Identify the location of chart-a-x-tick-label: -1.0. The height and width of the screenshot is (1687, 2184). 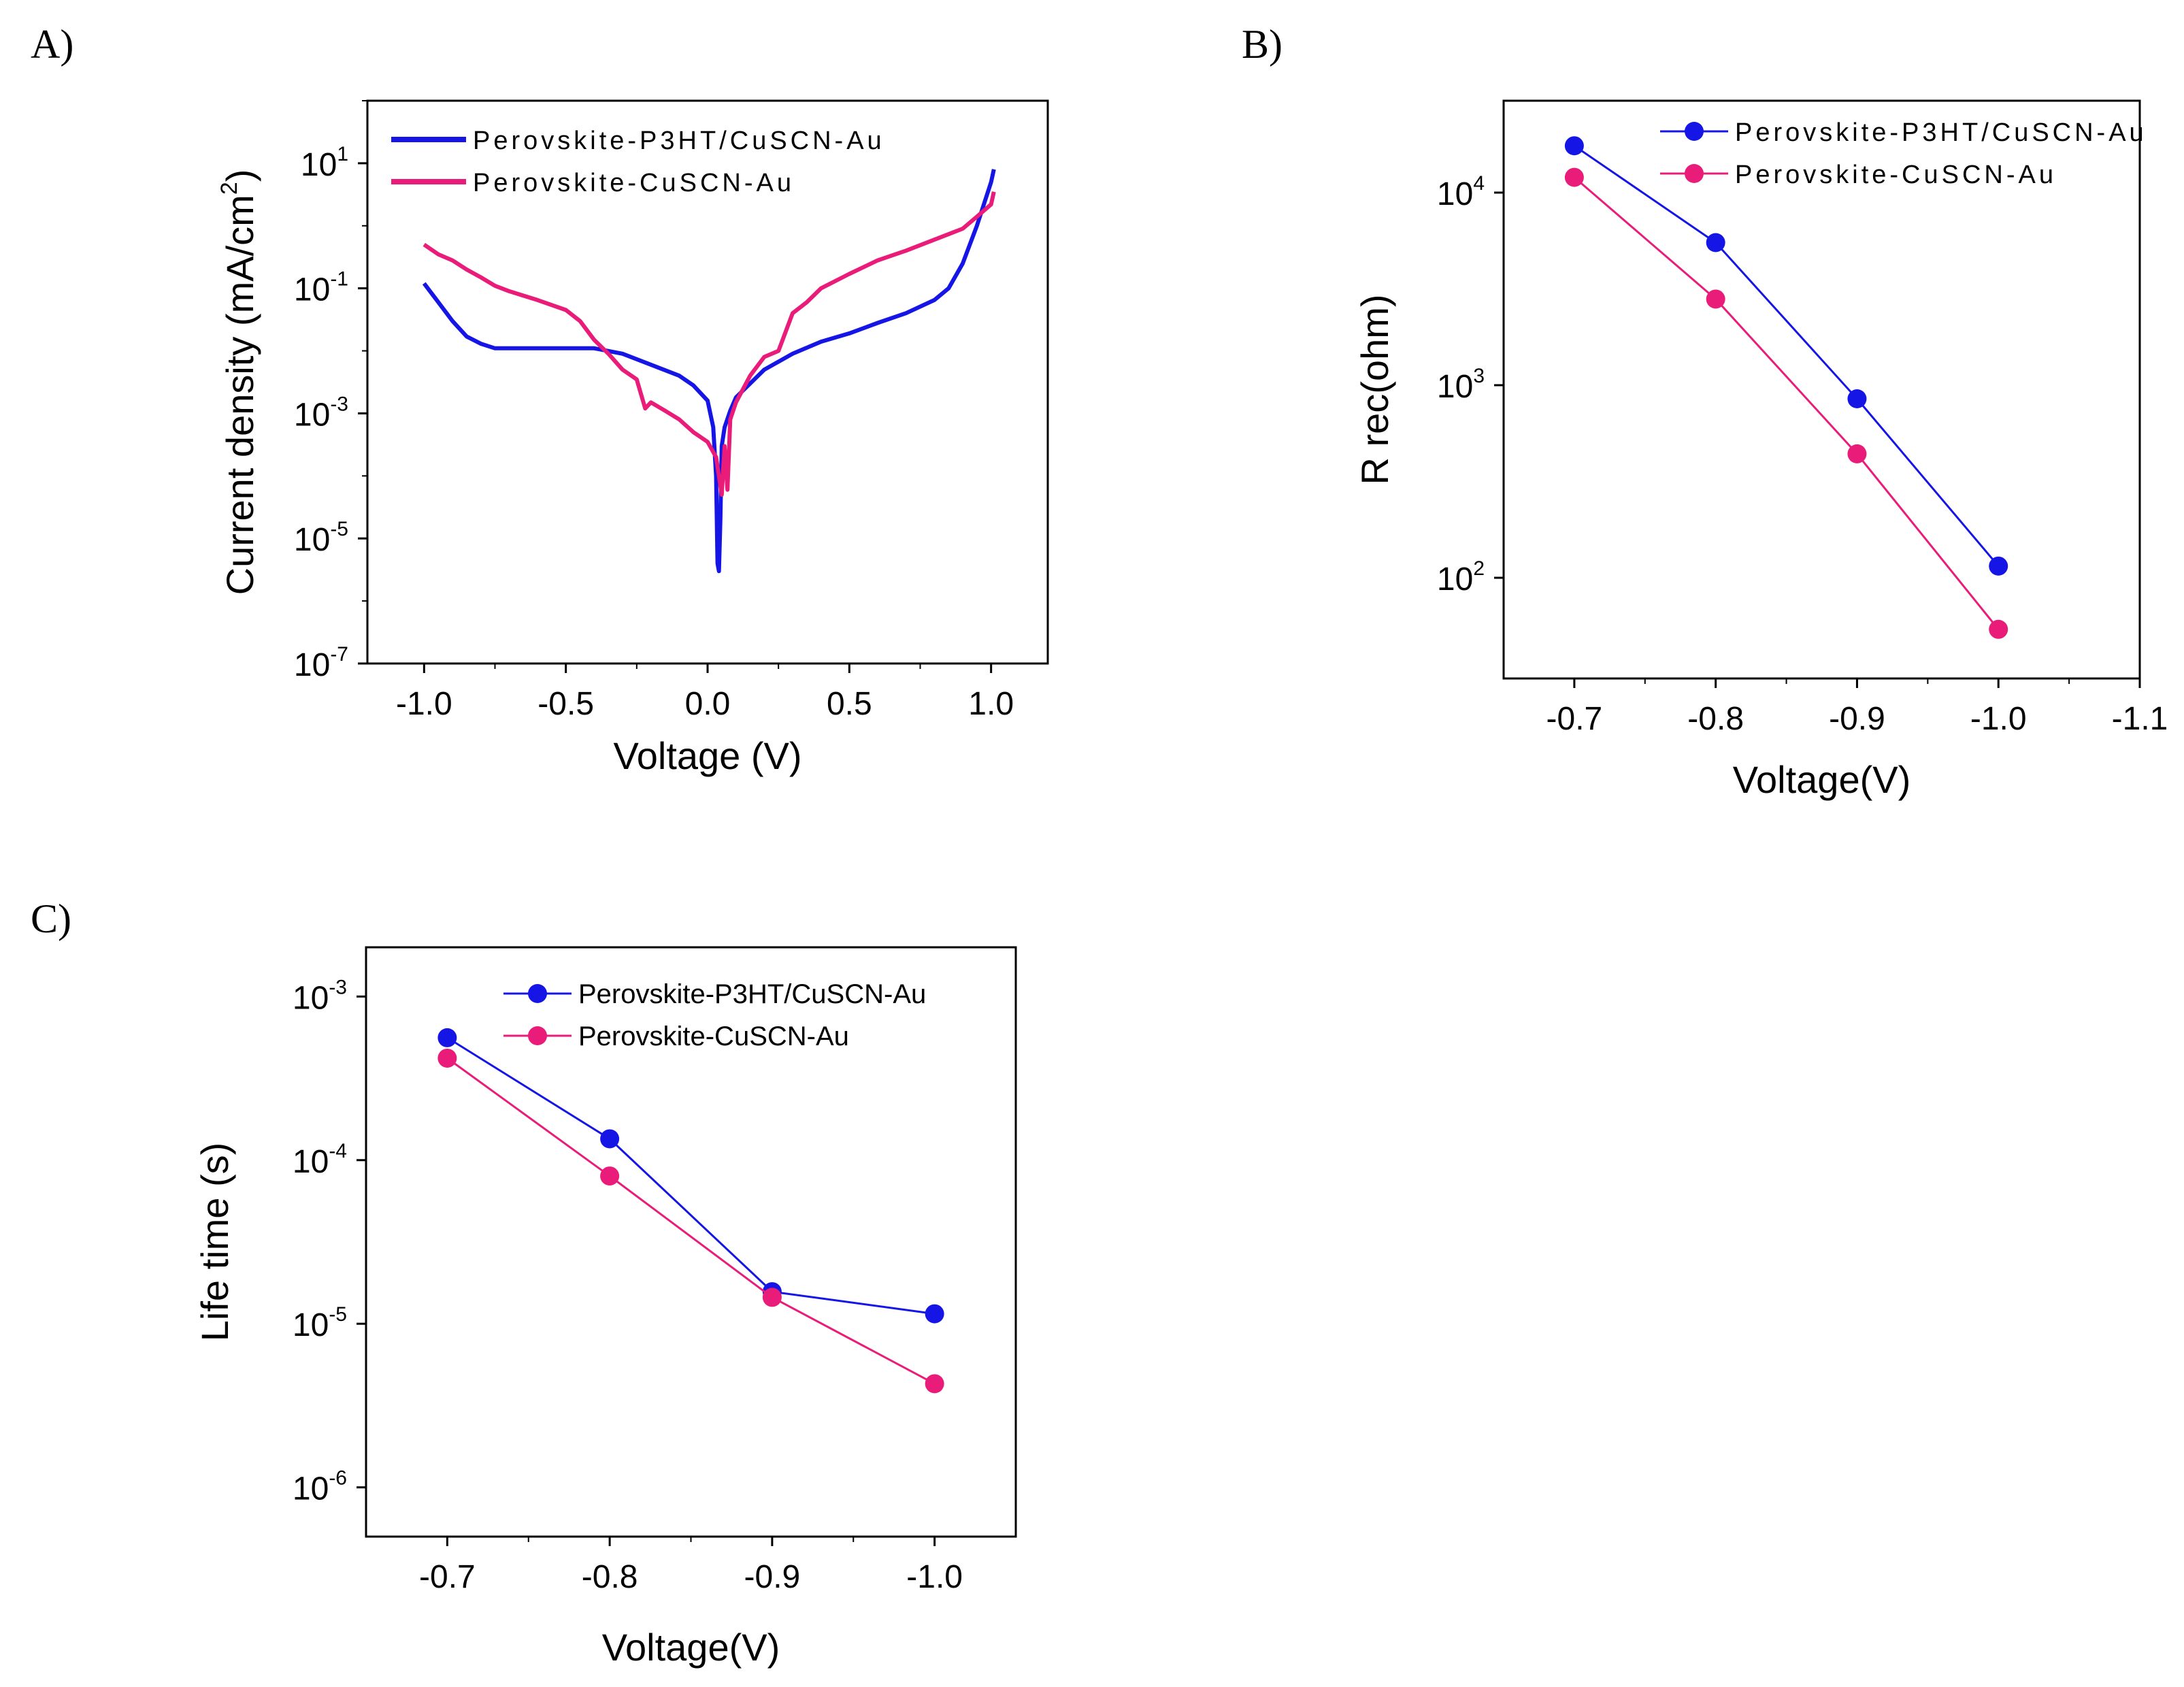
(424, 704).